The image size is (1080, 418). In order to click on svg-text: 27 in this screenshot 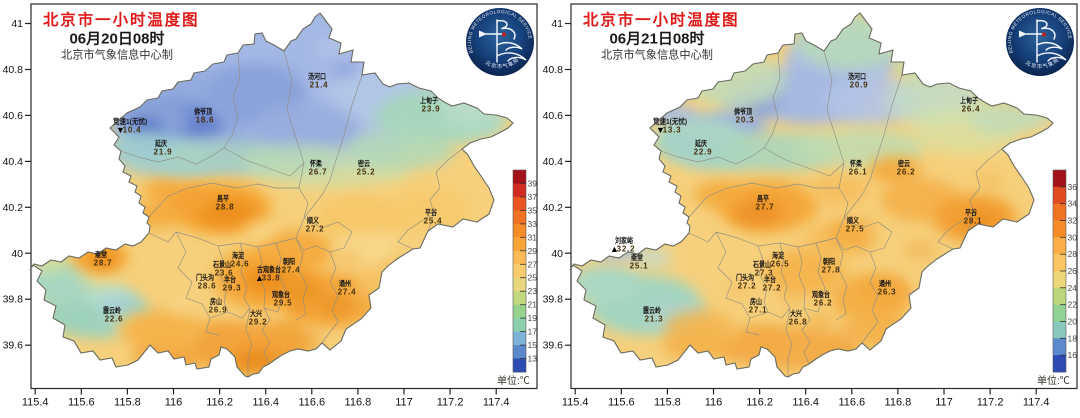, I will do `click(533, 264)`.